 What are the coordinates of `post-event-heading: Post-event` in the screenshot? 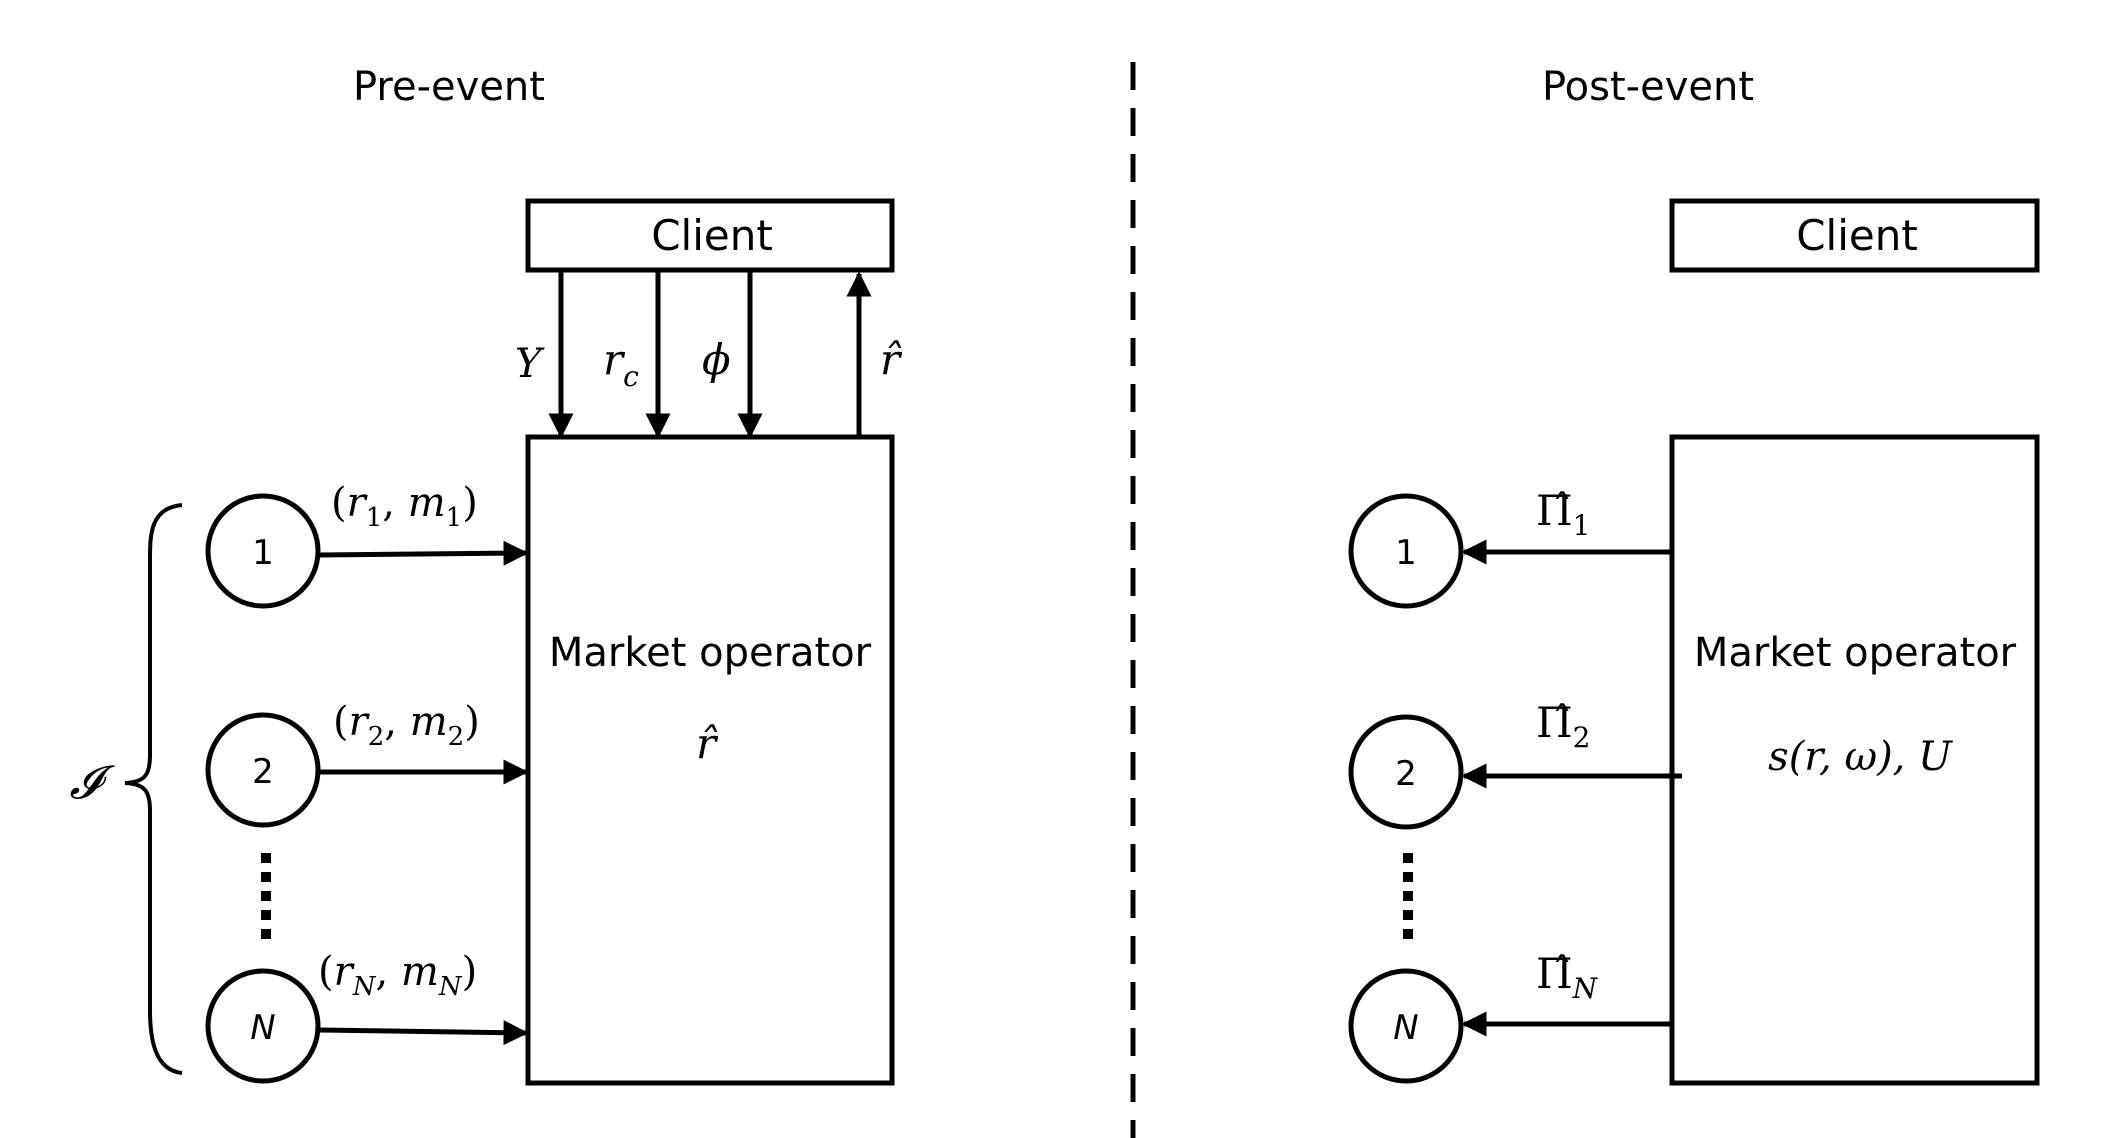 It's located at (1648, 87).